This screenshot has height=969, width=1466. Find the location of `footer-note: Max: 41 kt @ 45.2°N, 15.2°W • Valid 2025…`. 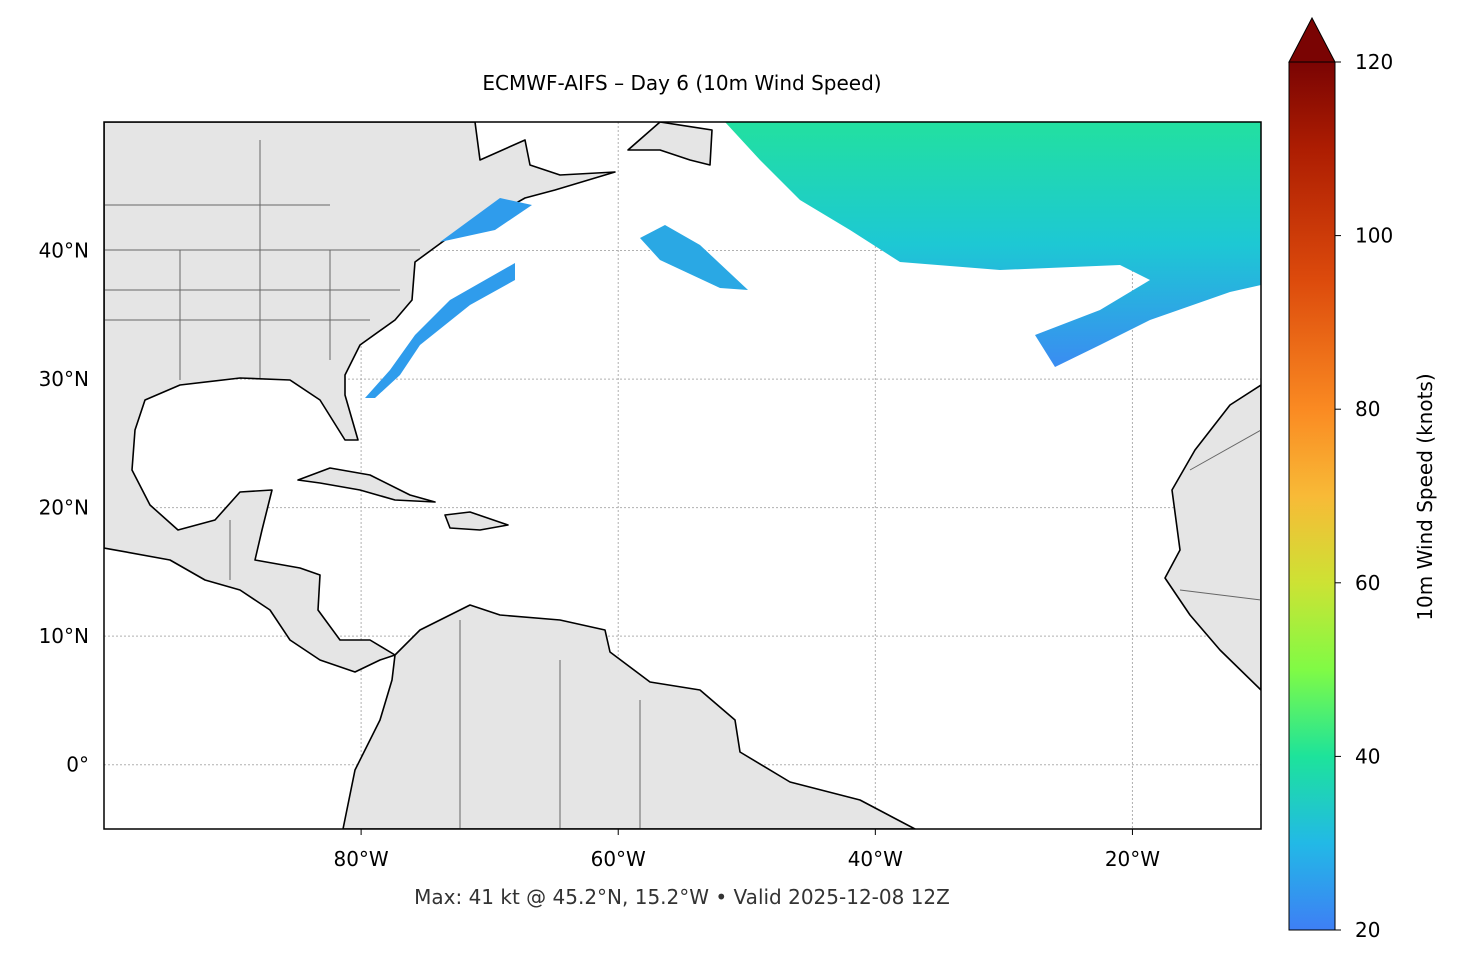

footer-note: Max: 41 kt @ 45.2°N, 15.2°W • Valid 2025… is located at coordinates (682, 897).